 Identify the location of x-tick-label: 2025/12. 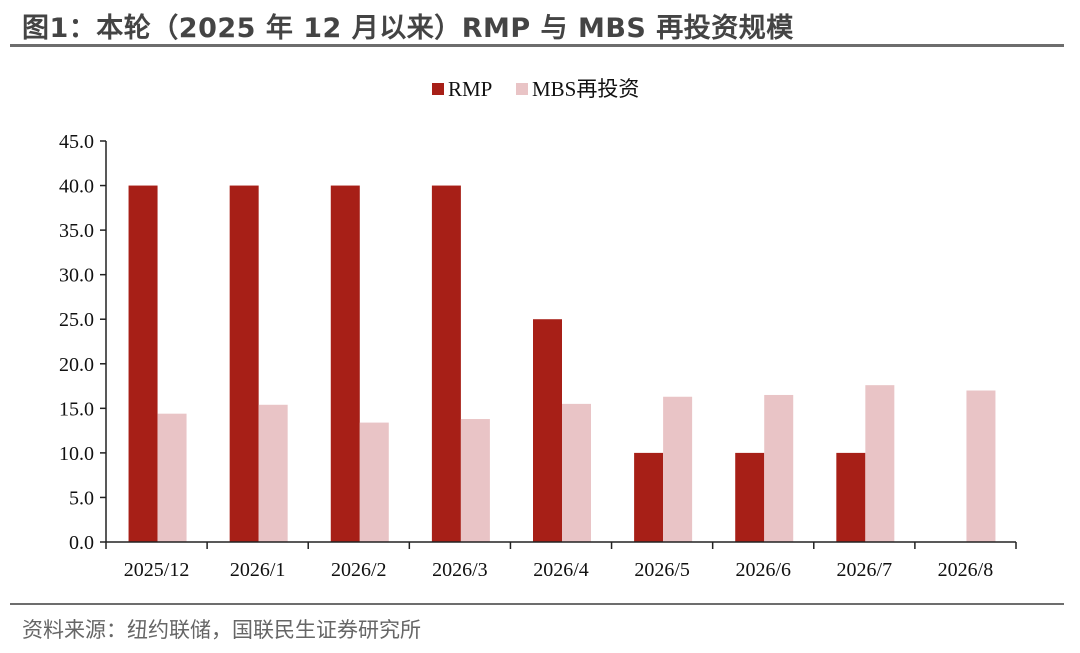
(157, 570).